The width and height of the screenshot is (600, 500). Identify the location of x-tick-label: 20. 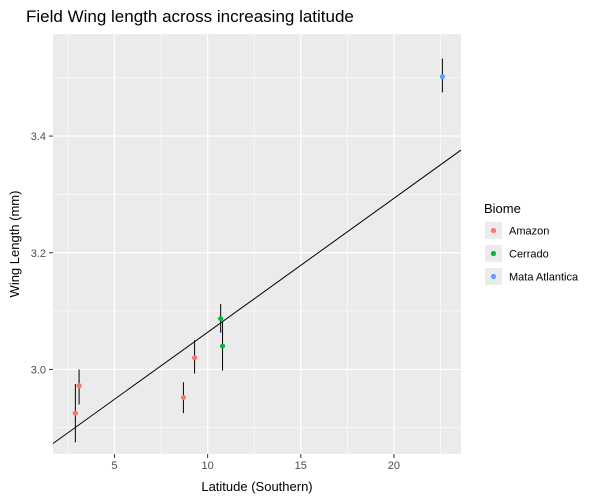
(394, 466).